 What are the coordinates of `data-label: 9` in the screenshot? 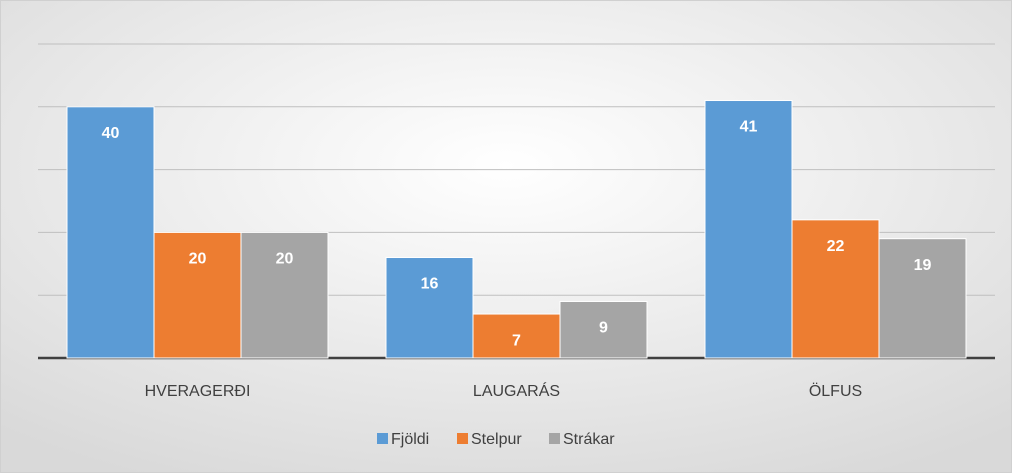 It's located at (603, 328).